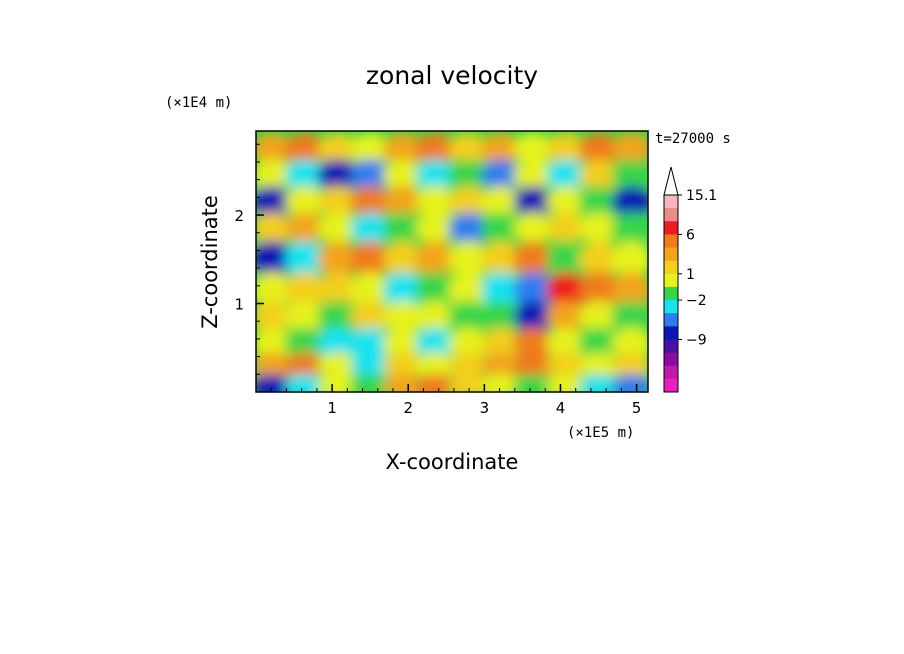 The width and height of the screenshot is (904, 654). Describe the element at coordinates (408, 408) in the screenshot. I see `x-tick-label: 2` at that location.